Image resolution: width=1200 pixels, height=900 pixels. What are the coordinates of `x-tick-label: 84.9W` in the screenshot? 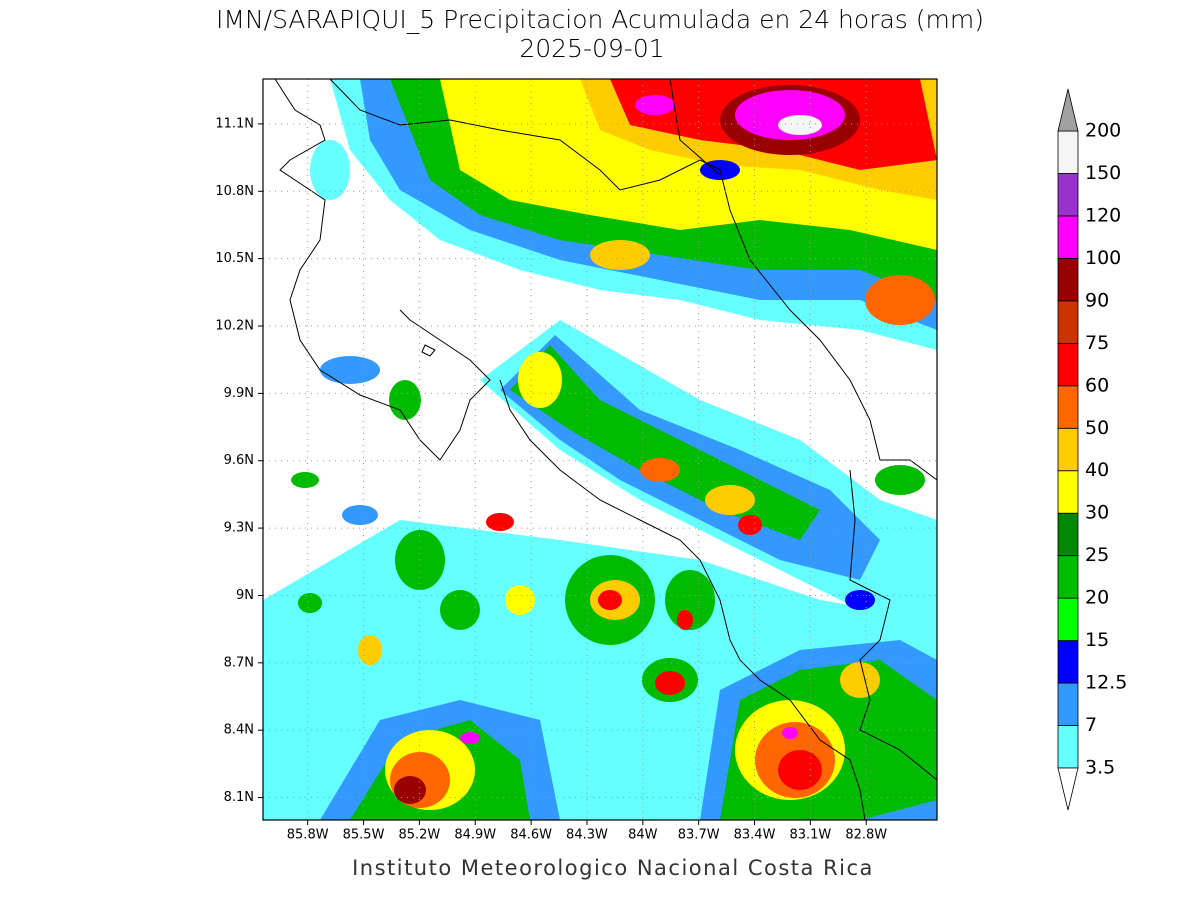 It's located at (475, 835).